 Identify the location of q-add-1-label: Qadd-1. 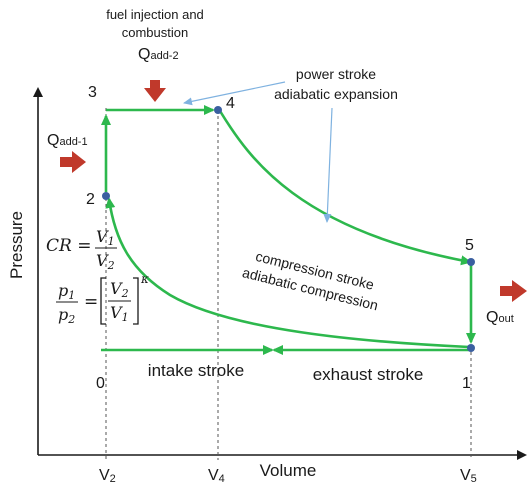
(67, 140).